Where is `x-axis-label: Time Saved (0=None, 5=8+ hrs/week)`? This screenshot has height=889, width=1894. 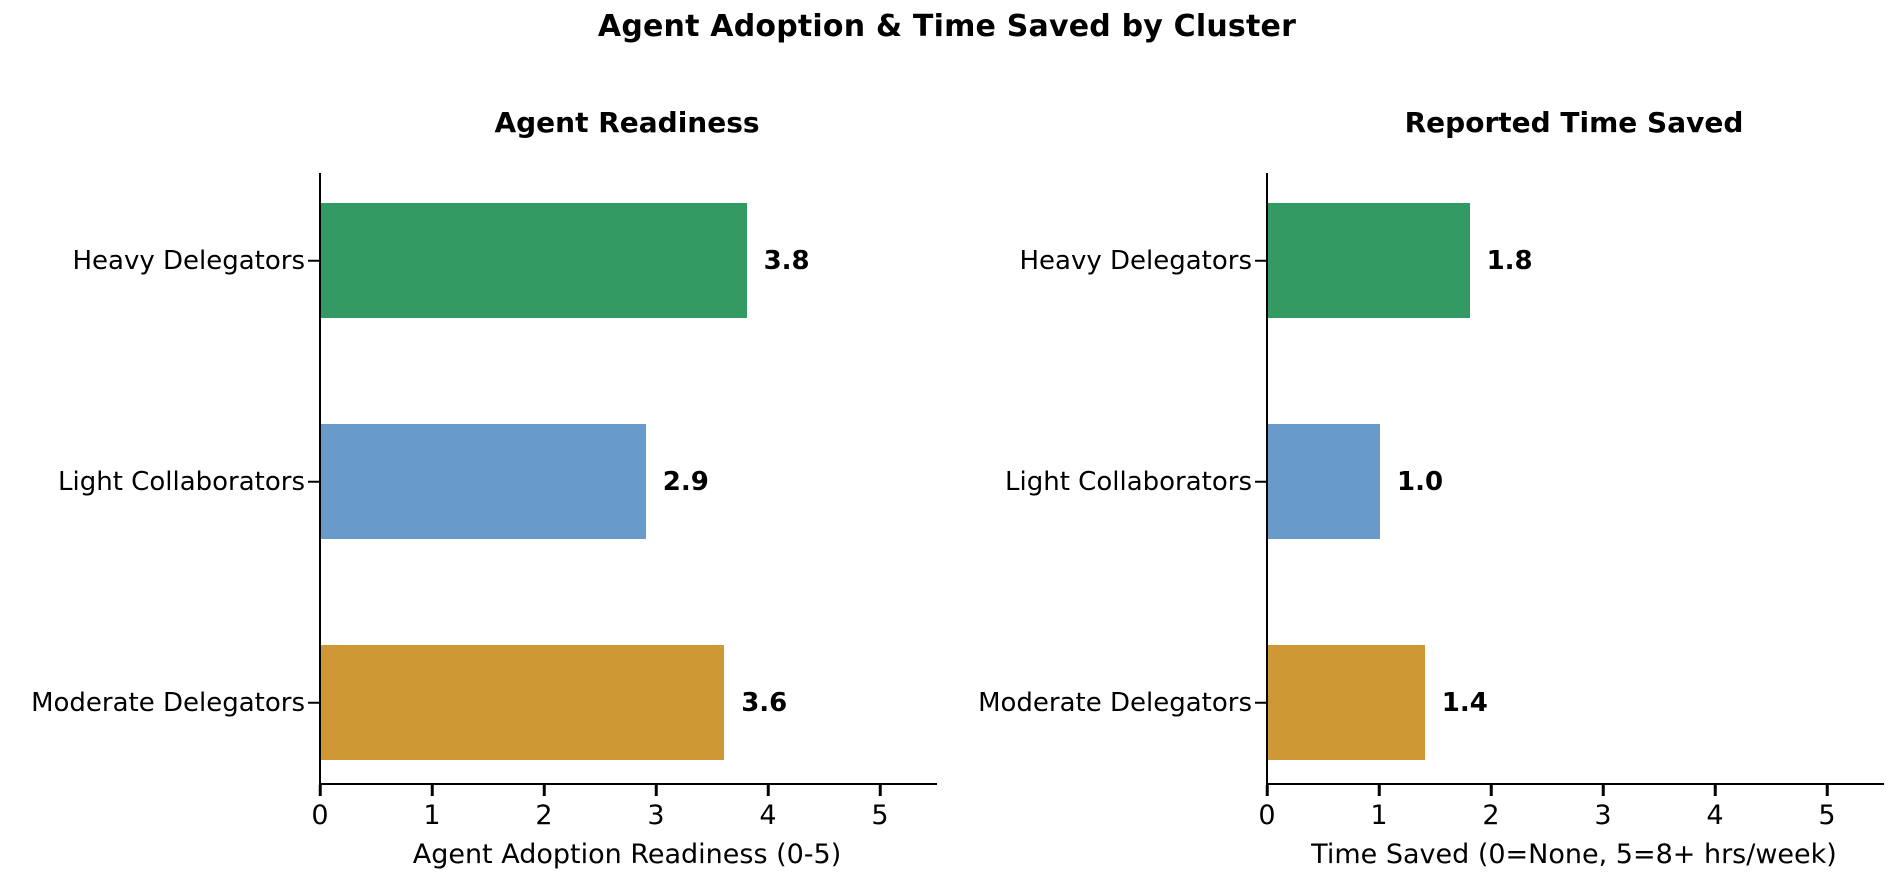 x-axis-label: Time Saved (0=None, 5=8+ hrs/week) is located at coordinates (1574, 854).